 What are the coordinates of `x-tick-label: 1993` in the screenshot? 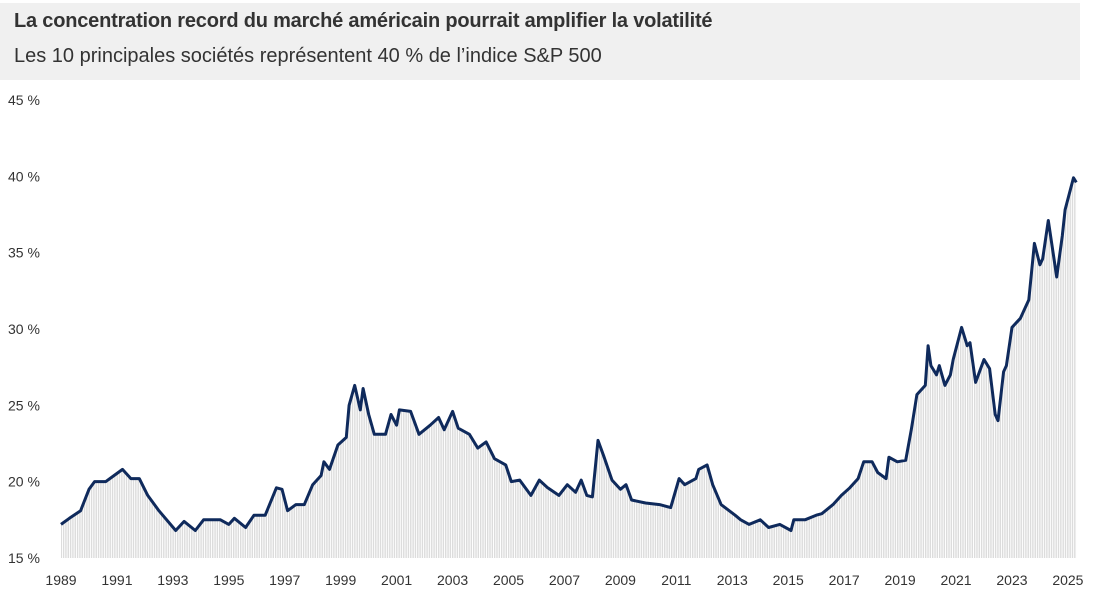 It's located at (172, 580).